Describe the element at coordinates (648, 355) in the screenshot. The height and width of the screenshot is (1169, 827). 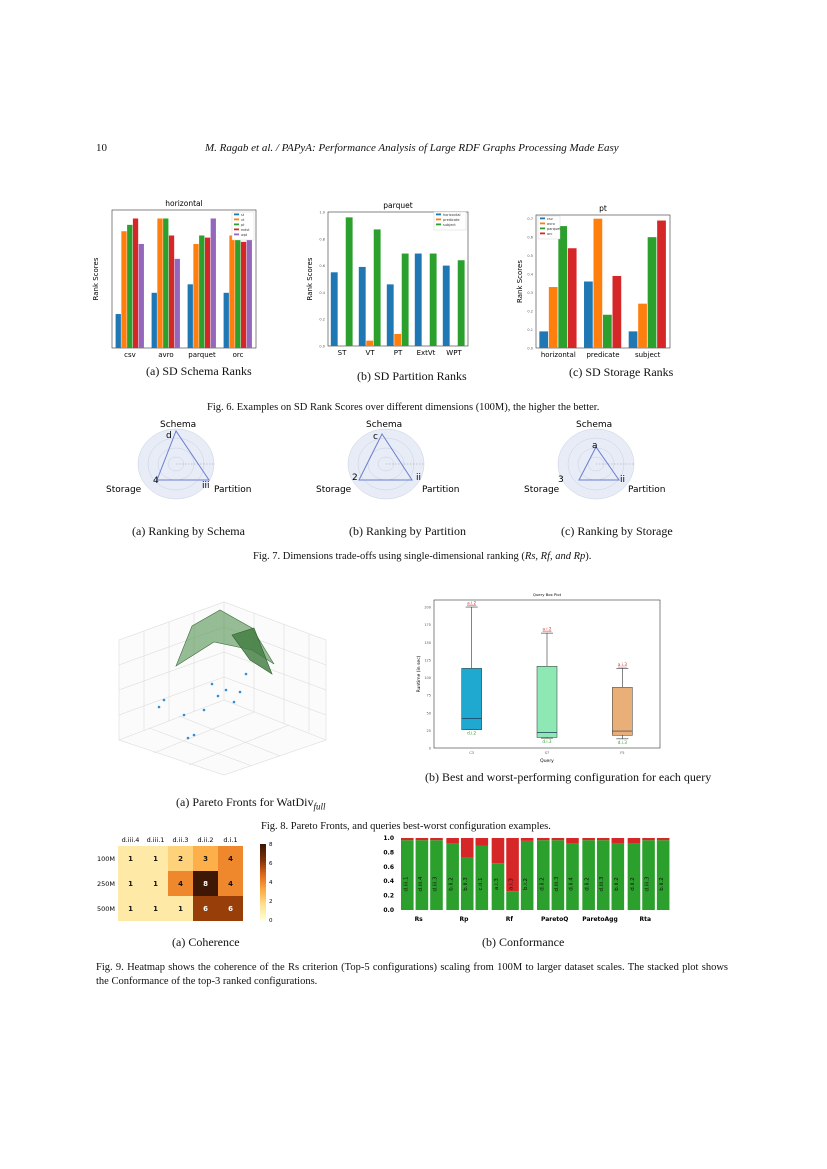
I see `x-tick-label: subject` at that location.